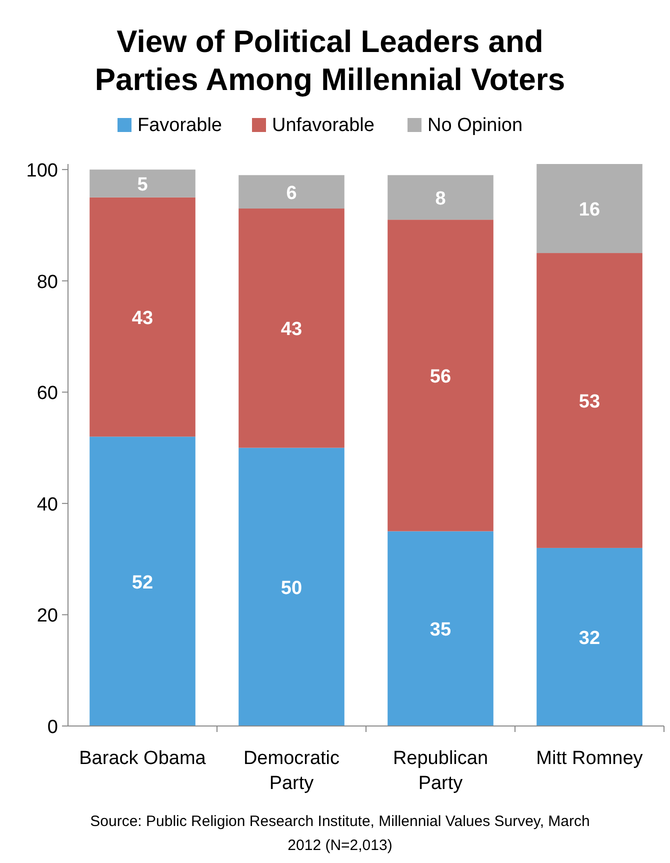  I want to click on y-tick-label: 100, so click(42, 171).